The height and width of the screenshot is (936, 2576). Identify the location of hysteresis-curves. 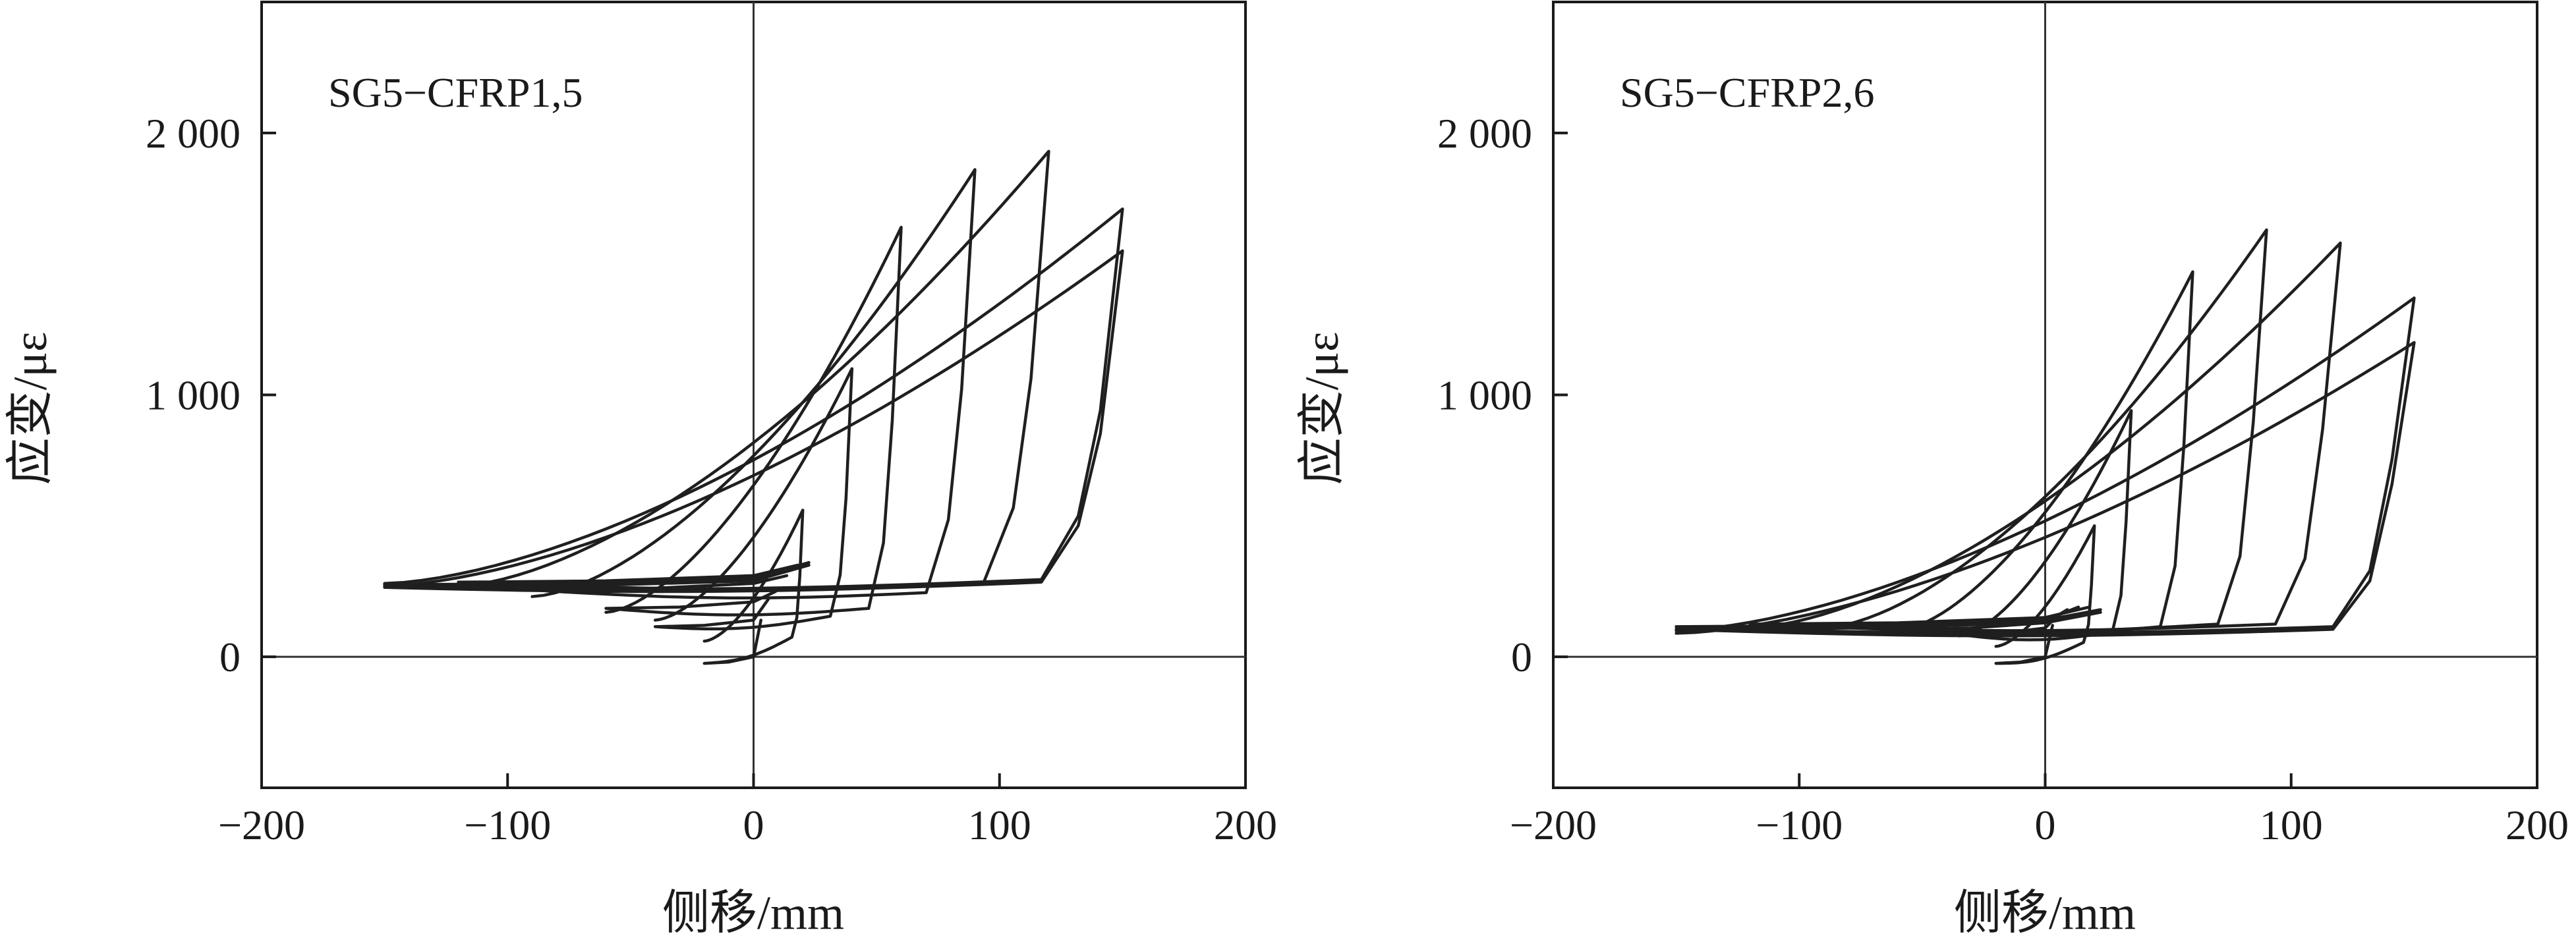
(2045, 446).